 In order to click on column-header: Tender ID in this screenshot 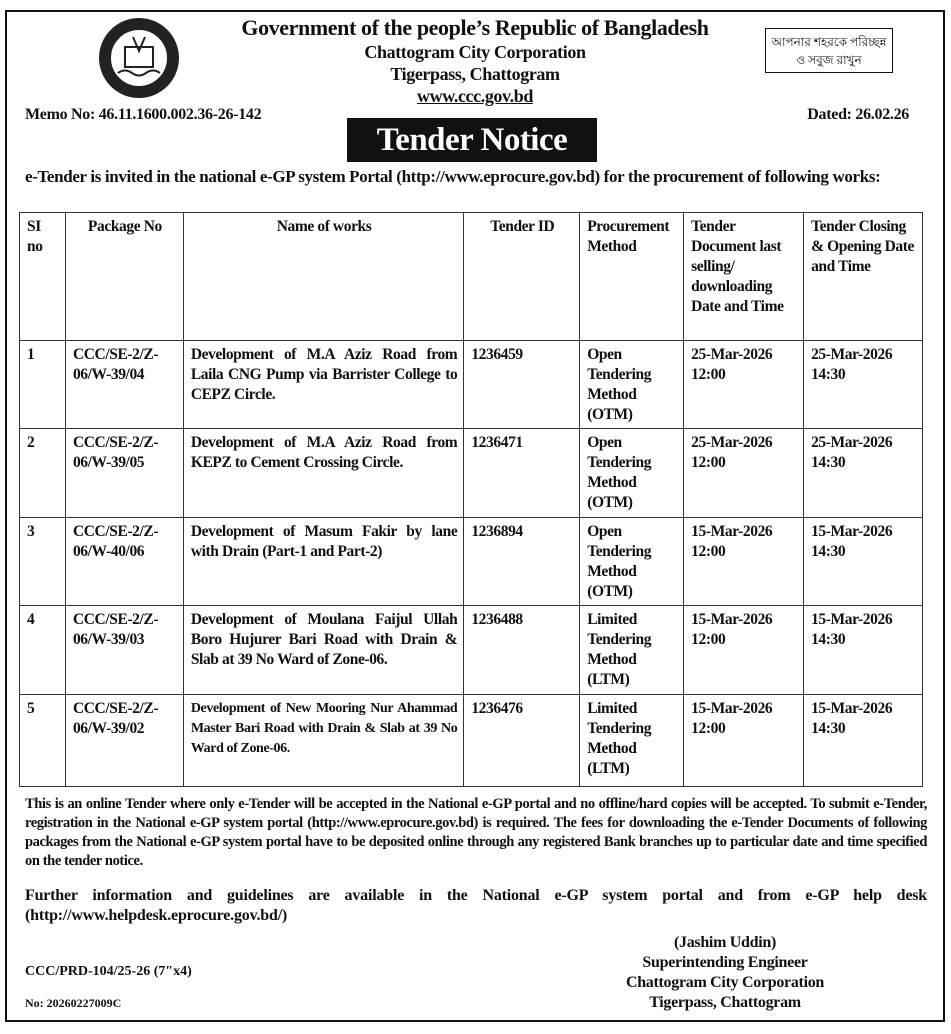, I will do `click(522, 276)`.